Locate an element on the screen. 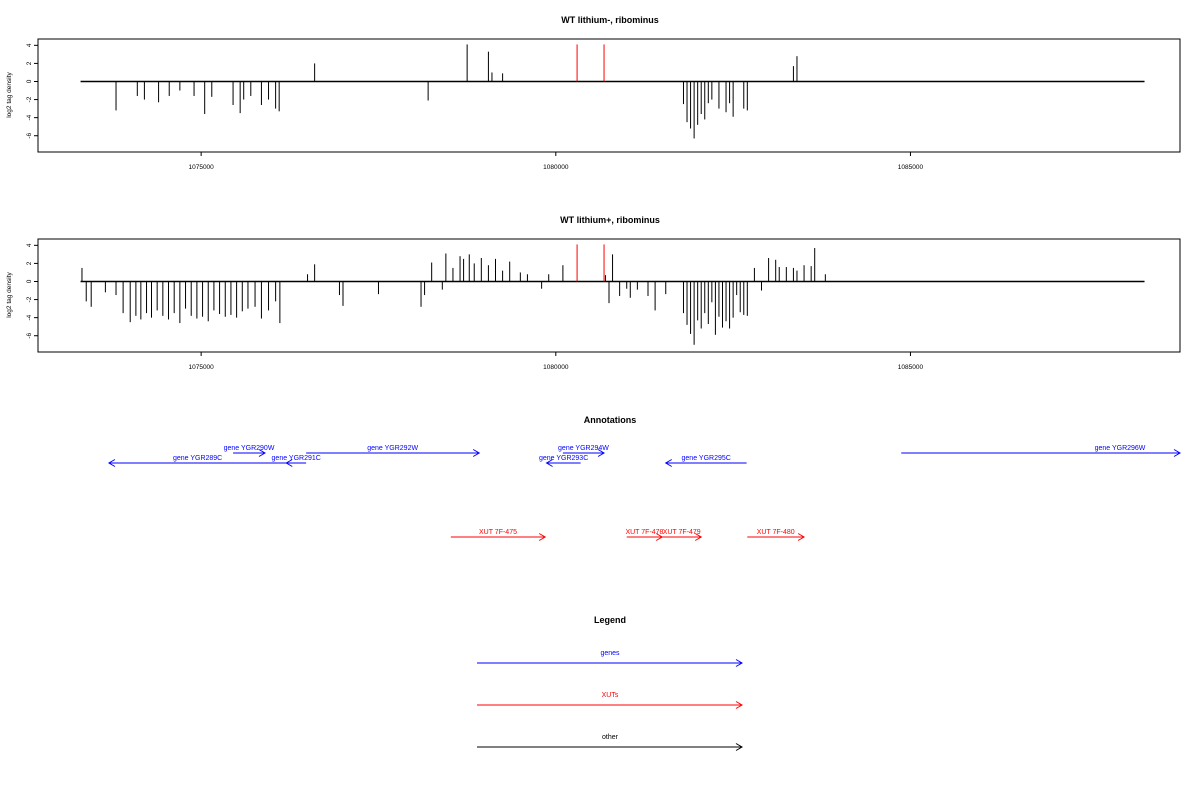 This screenshot has height=800, width=1200. gene-label: gene YGR295C is located at coordinates (706, 458).